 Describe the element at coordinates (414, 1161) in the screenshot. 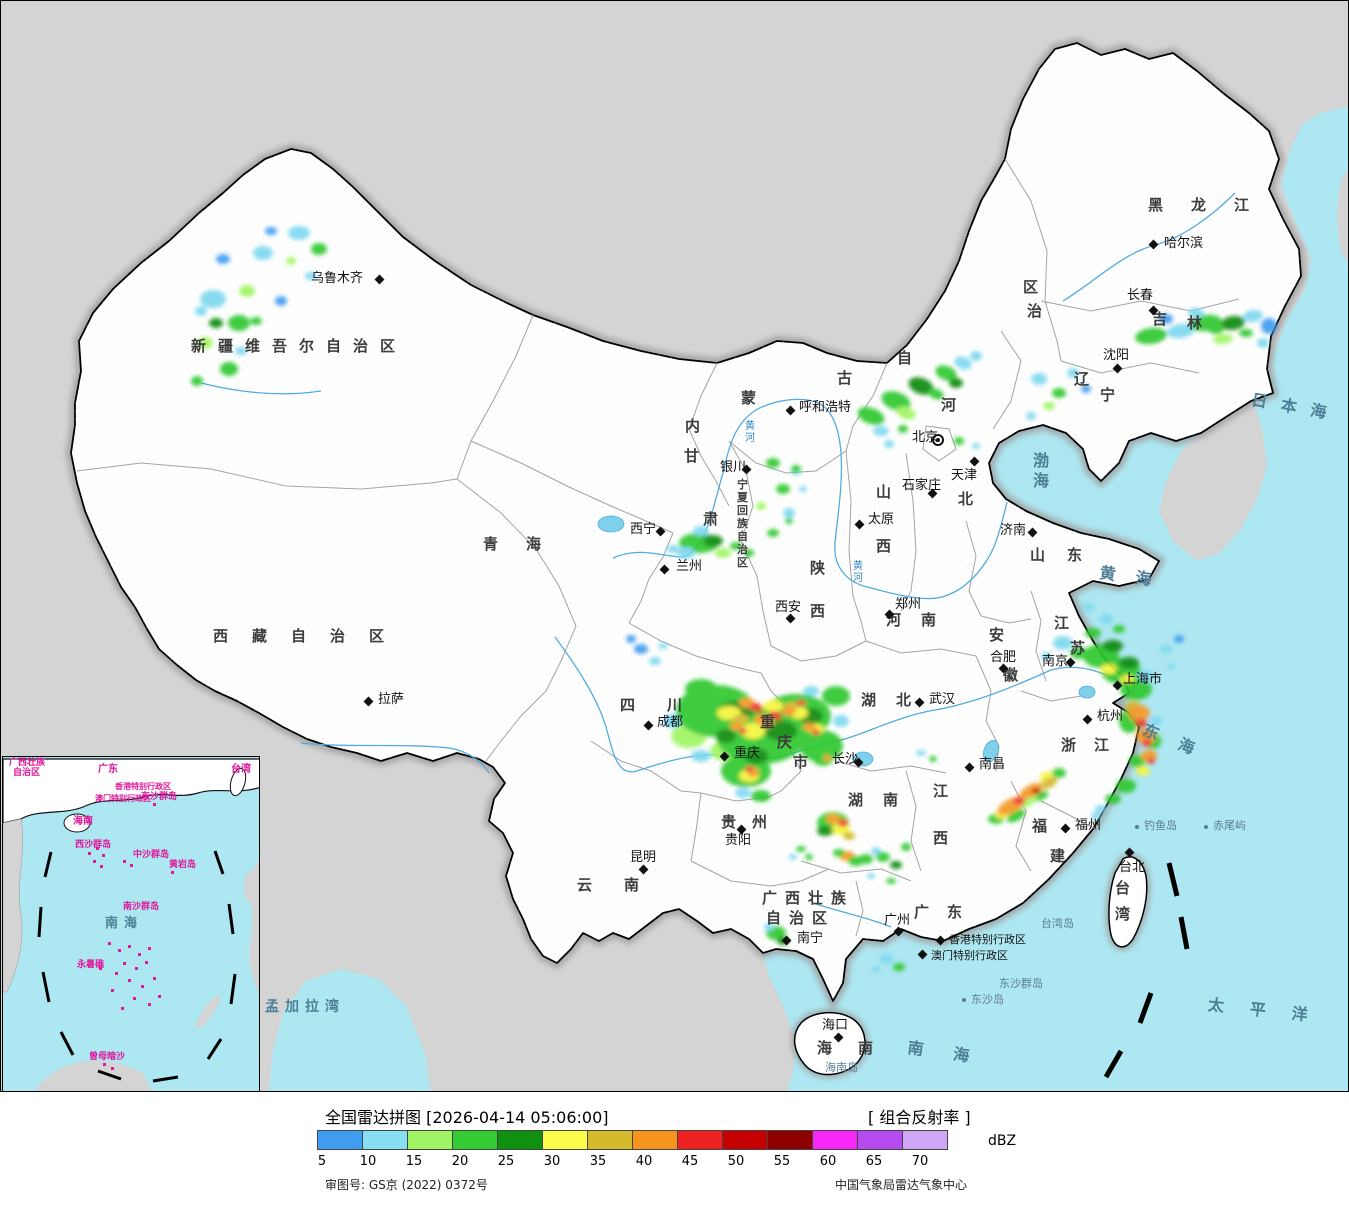

I see `legend-tick: 15` at that location.